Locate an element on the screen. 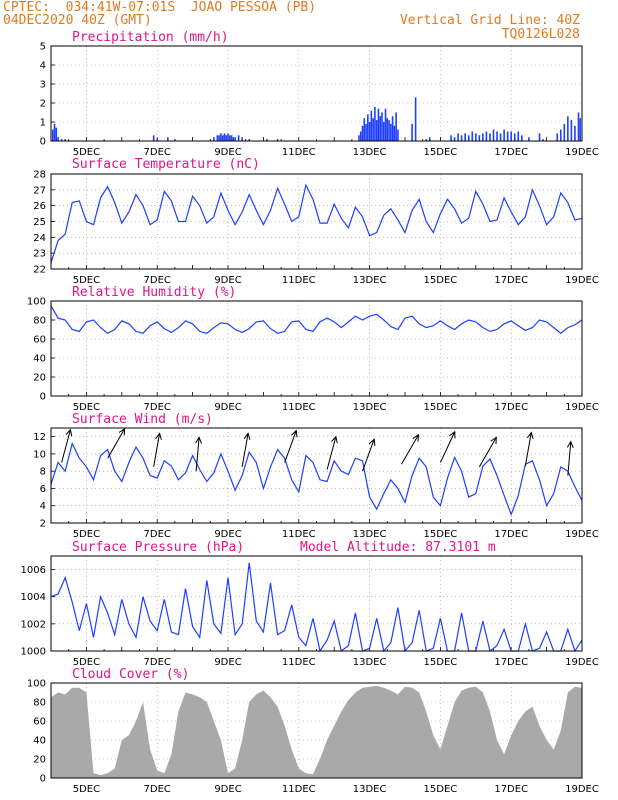 This screenshot has width=618, height=800. cloud-xtick-label: 15DEC is located at coordinates (441, 789).